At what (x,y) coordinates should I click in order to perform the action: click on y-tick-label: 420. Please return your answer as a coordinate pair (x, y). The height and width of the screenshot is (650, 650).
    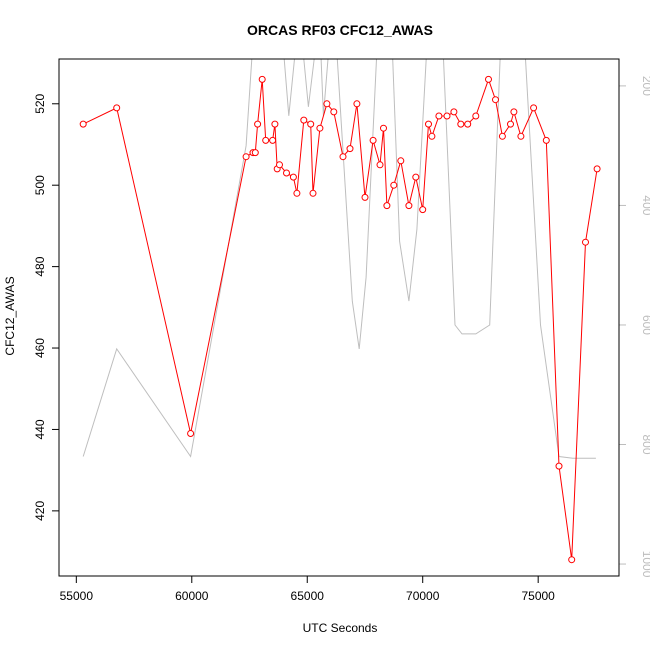
    Looking at the image, I should click on (40, 511).